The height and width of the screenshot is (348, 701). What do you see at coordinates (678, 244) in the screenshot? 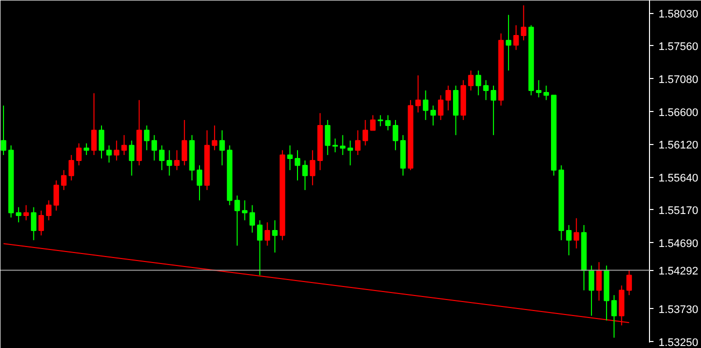
I see `y-tick-label: 1.54690` at bounding box center [678, 244].